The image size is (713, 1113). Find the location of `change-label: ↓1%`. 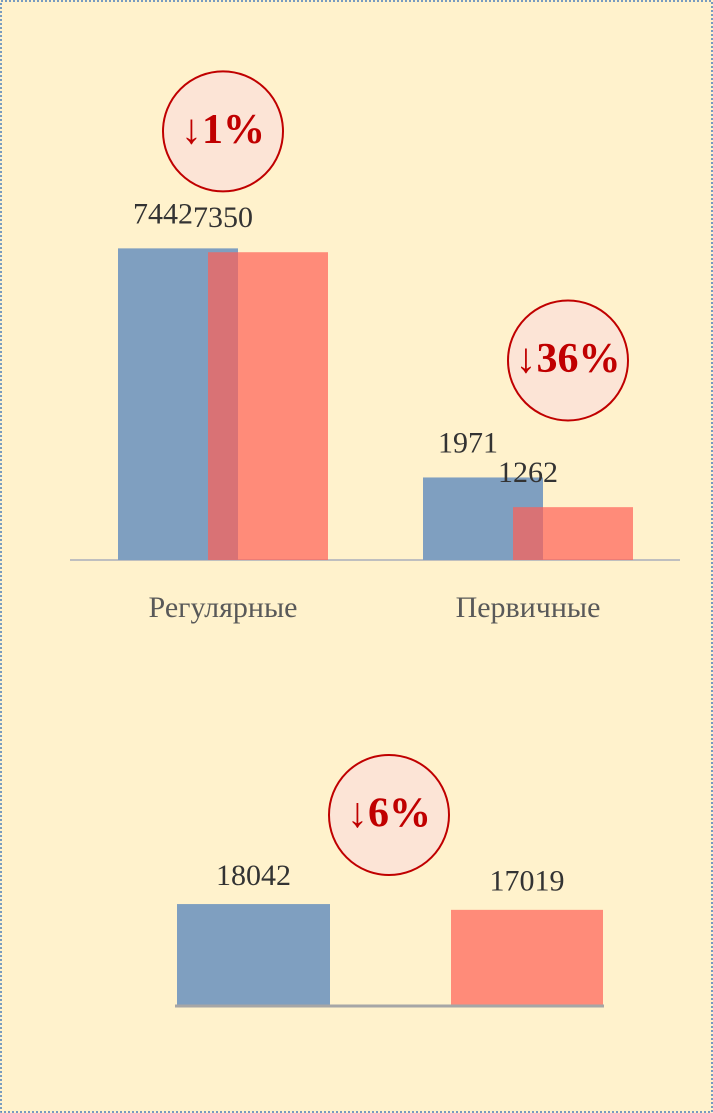

change-label: ↓1% is located at coordinates (223, 130).